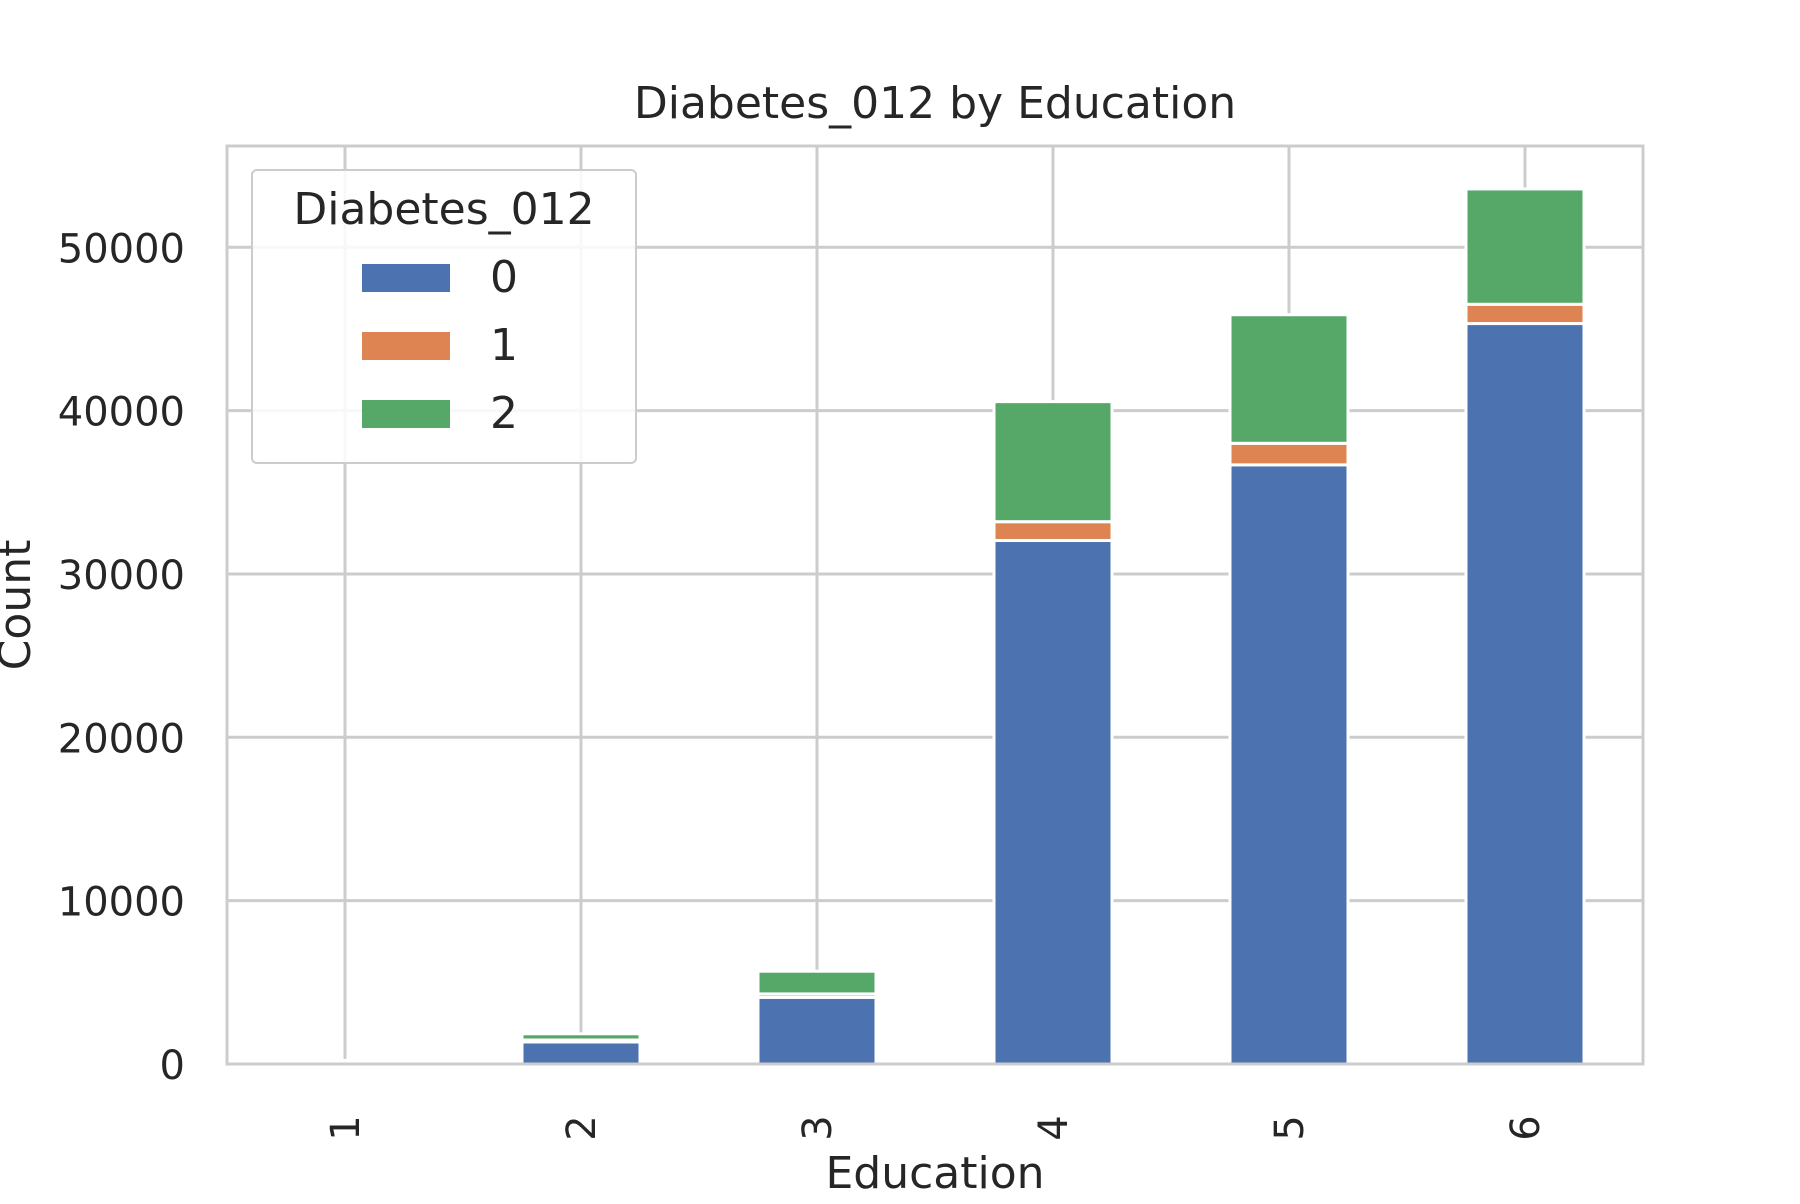 This screenshot has width=1800, height=1204. Describe the element at coordinates (582, 1127) in the screenshot. I see `x-tick-label: 2` at that location.